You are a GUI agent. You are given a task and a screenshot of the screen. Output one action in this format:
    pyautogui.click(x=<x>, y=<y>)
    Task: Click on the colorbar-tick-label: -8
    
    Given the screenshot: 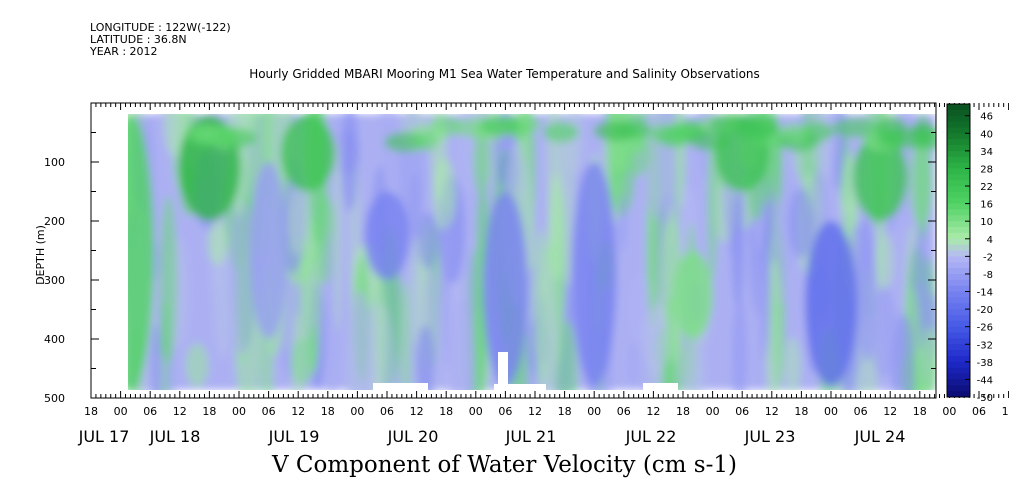 What is the action you would take?
    pyautogui.click(x=988, y=275)
    